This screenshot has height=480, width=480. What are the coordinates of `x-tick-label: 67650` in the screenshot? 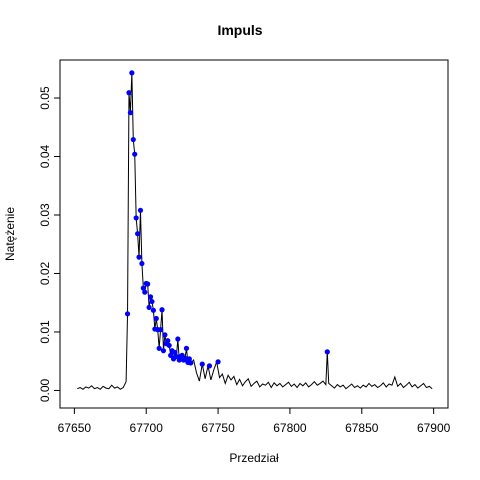 It's located at (75, 428).